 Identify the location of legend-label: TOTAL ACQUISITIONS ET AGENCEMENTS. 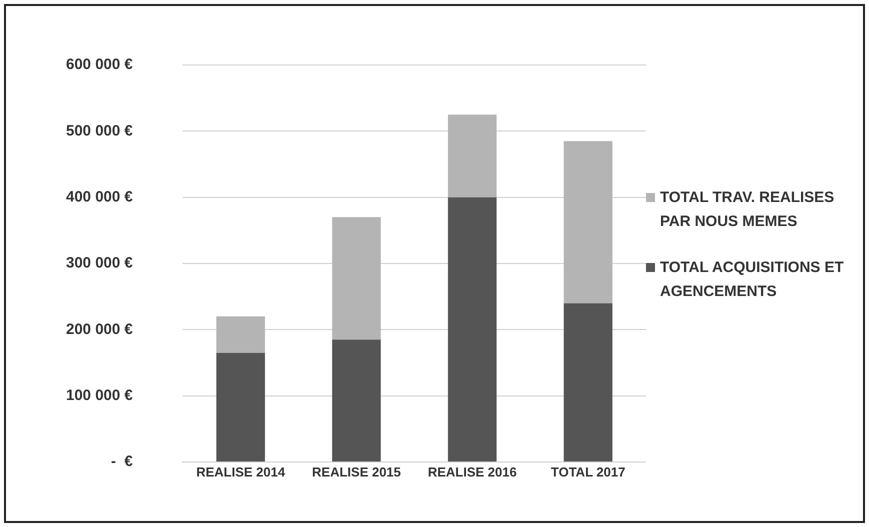
(752, 280).